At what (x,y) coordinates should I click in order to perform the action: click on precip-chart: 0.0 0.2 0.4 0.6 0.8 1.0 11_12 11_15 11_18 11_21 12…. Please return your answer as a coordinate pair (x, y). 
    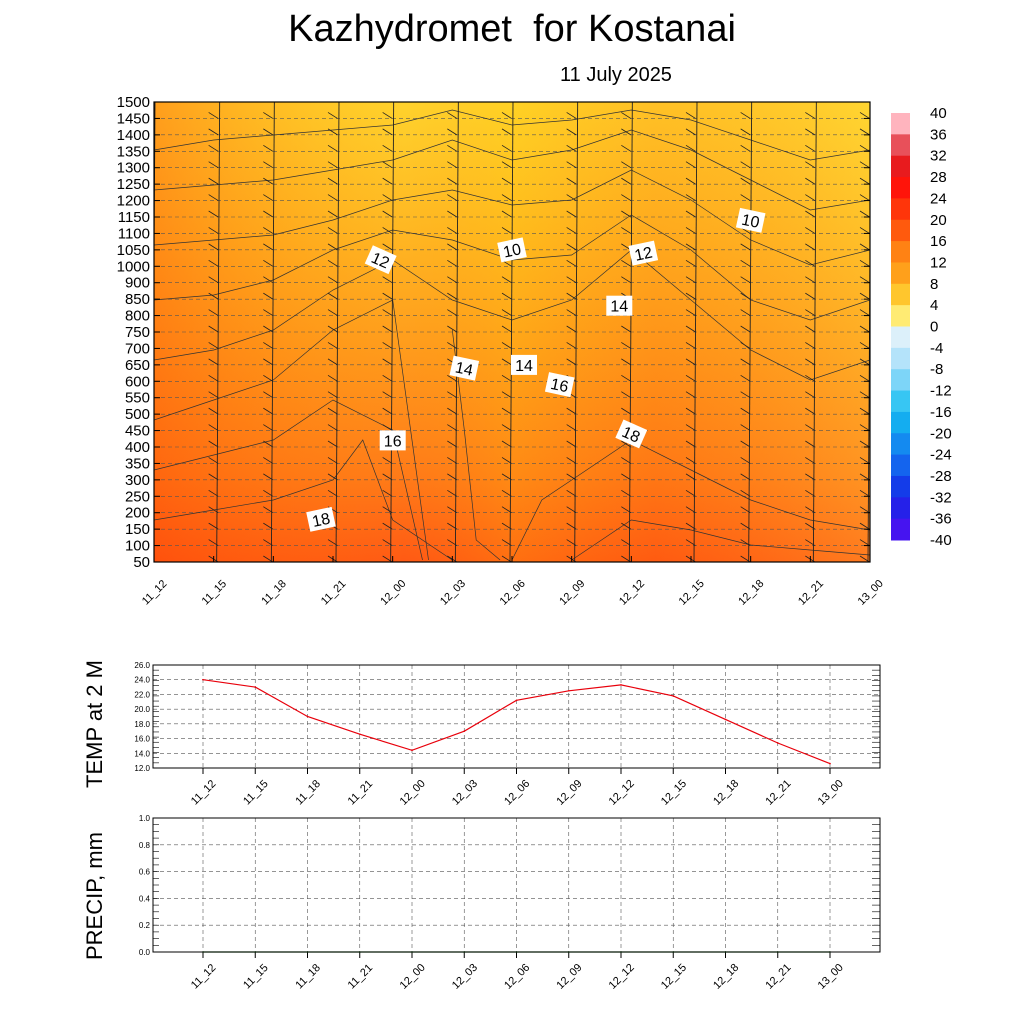
    Looking at the image, I should click on (510, 903).